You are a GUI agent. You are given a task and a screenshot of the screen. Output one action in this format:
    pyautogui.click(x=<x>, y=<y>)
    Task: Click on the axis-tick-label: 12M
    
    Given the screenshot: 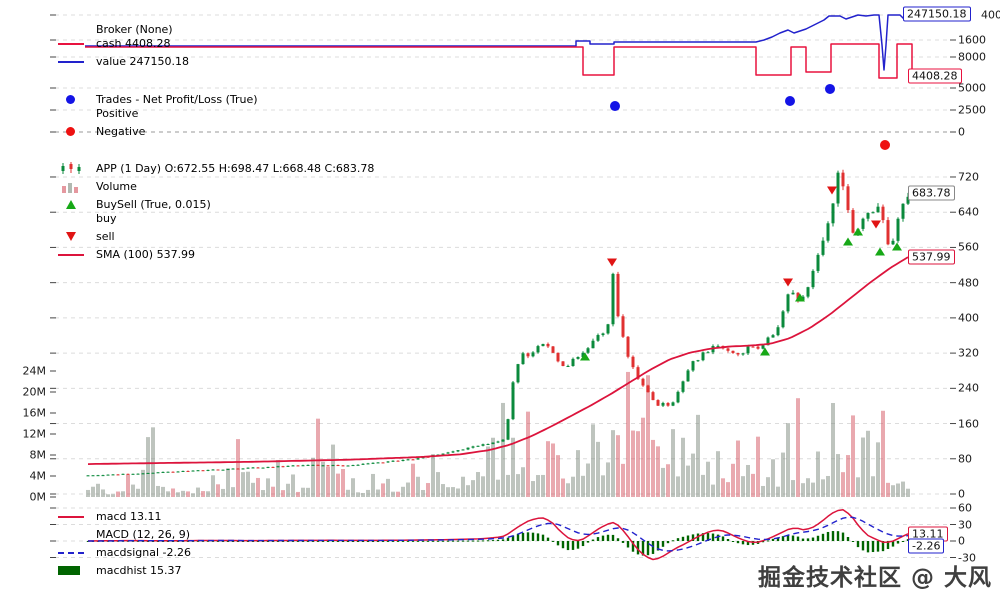 What is the action you would take?
    pyautogui.click(x=34, y=434)
    